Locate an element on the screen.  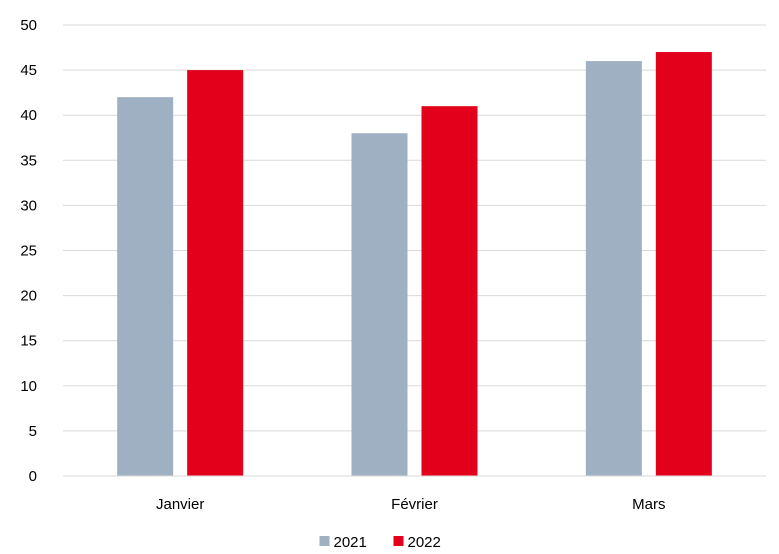
x-axis-tick-labels: Janvier Février Mars is located at coordinates (411, 504).